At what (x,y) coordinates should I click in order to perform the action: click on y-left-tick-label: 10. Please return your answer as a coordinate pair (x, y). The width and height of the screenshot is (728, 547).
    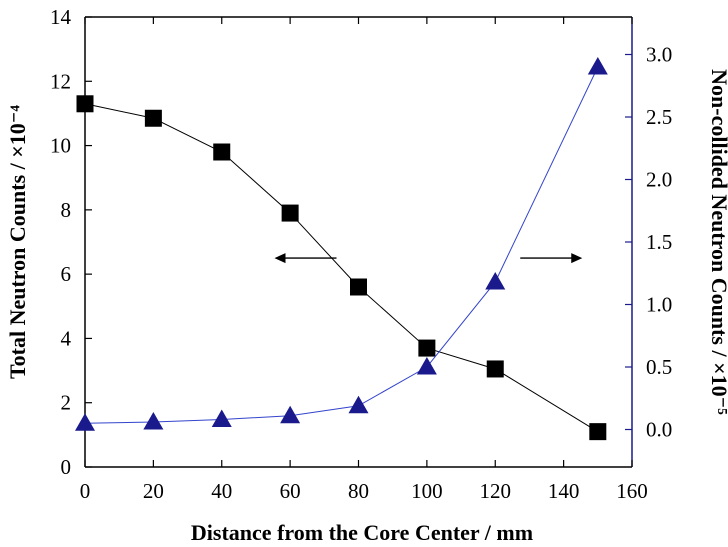
    Looking at the image, I should click on (60, 146).